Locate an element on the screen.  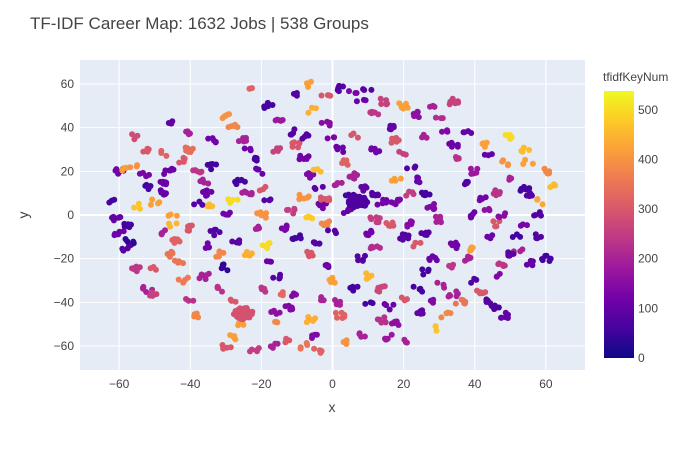
colorbar-tick-label: 400 is located at coordinates (648, 159).